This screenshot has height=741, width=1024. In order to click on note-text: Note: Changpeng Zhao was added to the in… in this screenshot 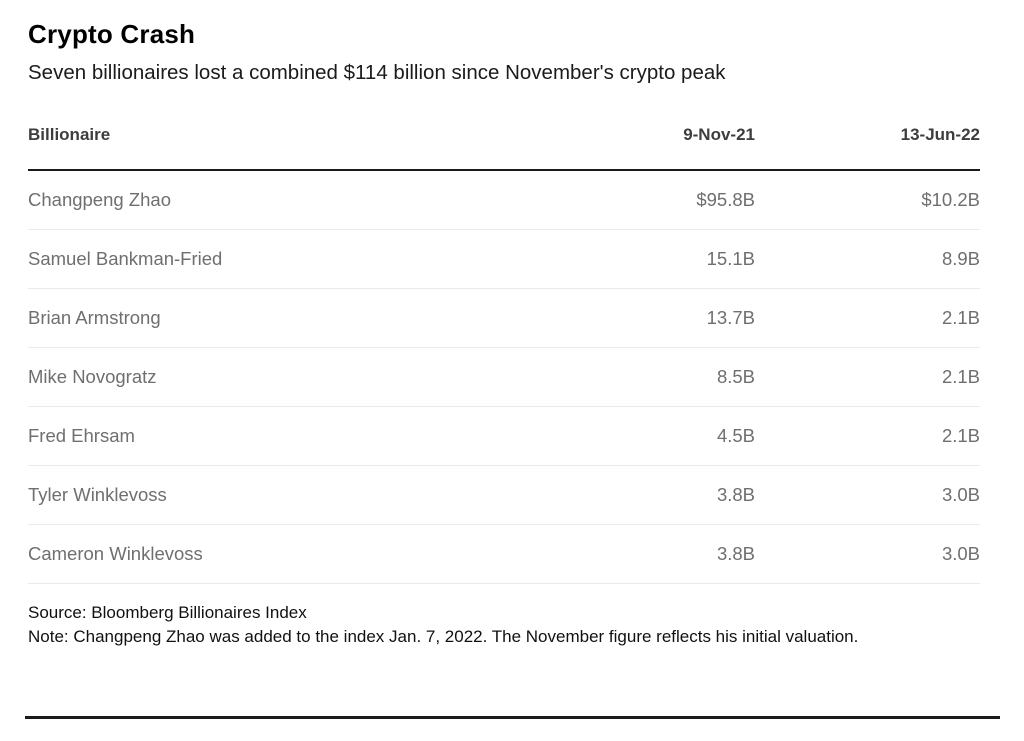, I will do `click(443, 637)`.